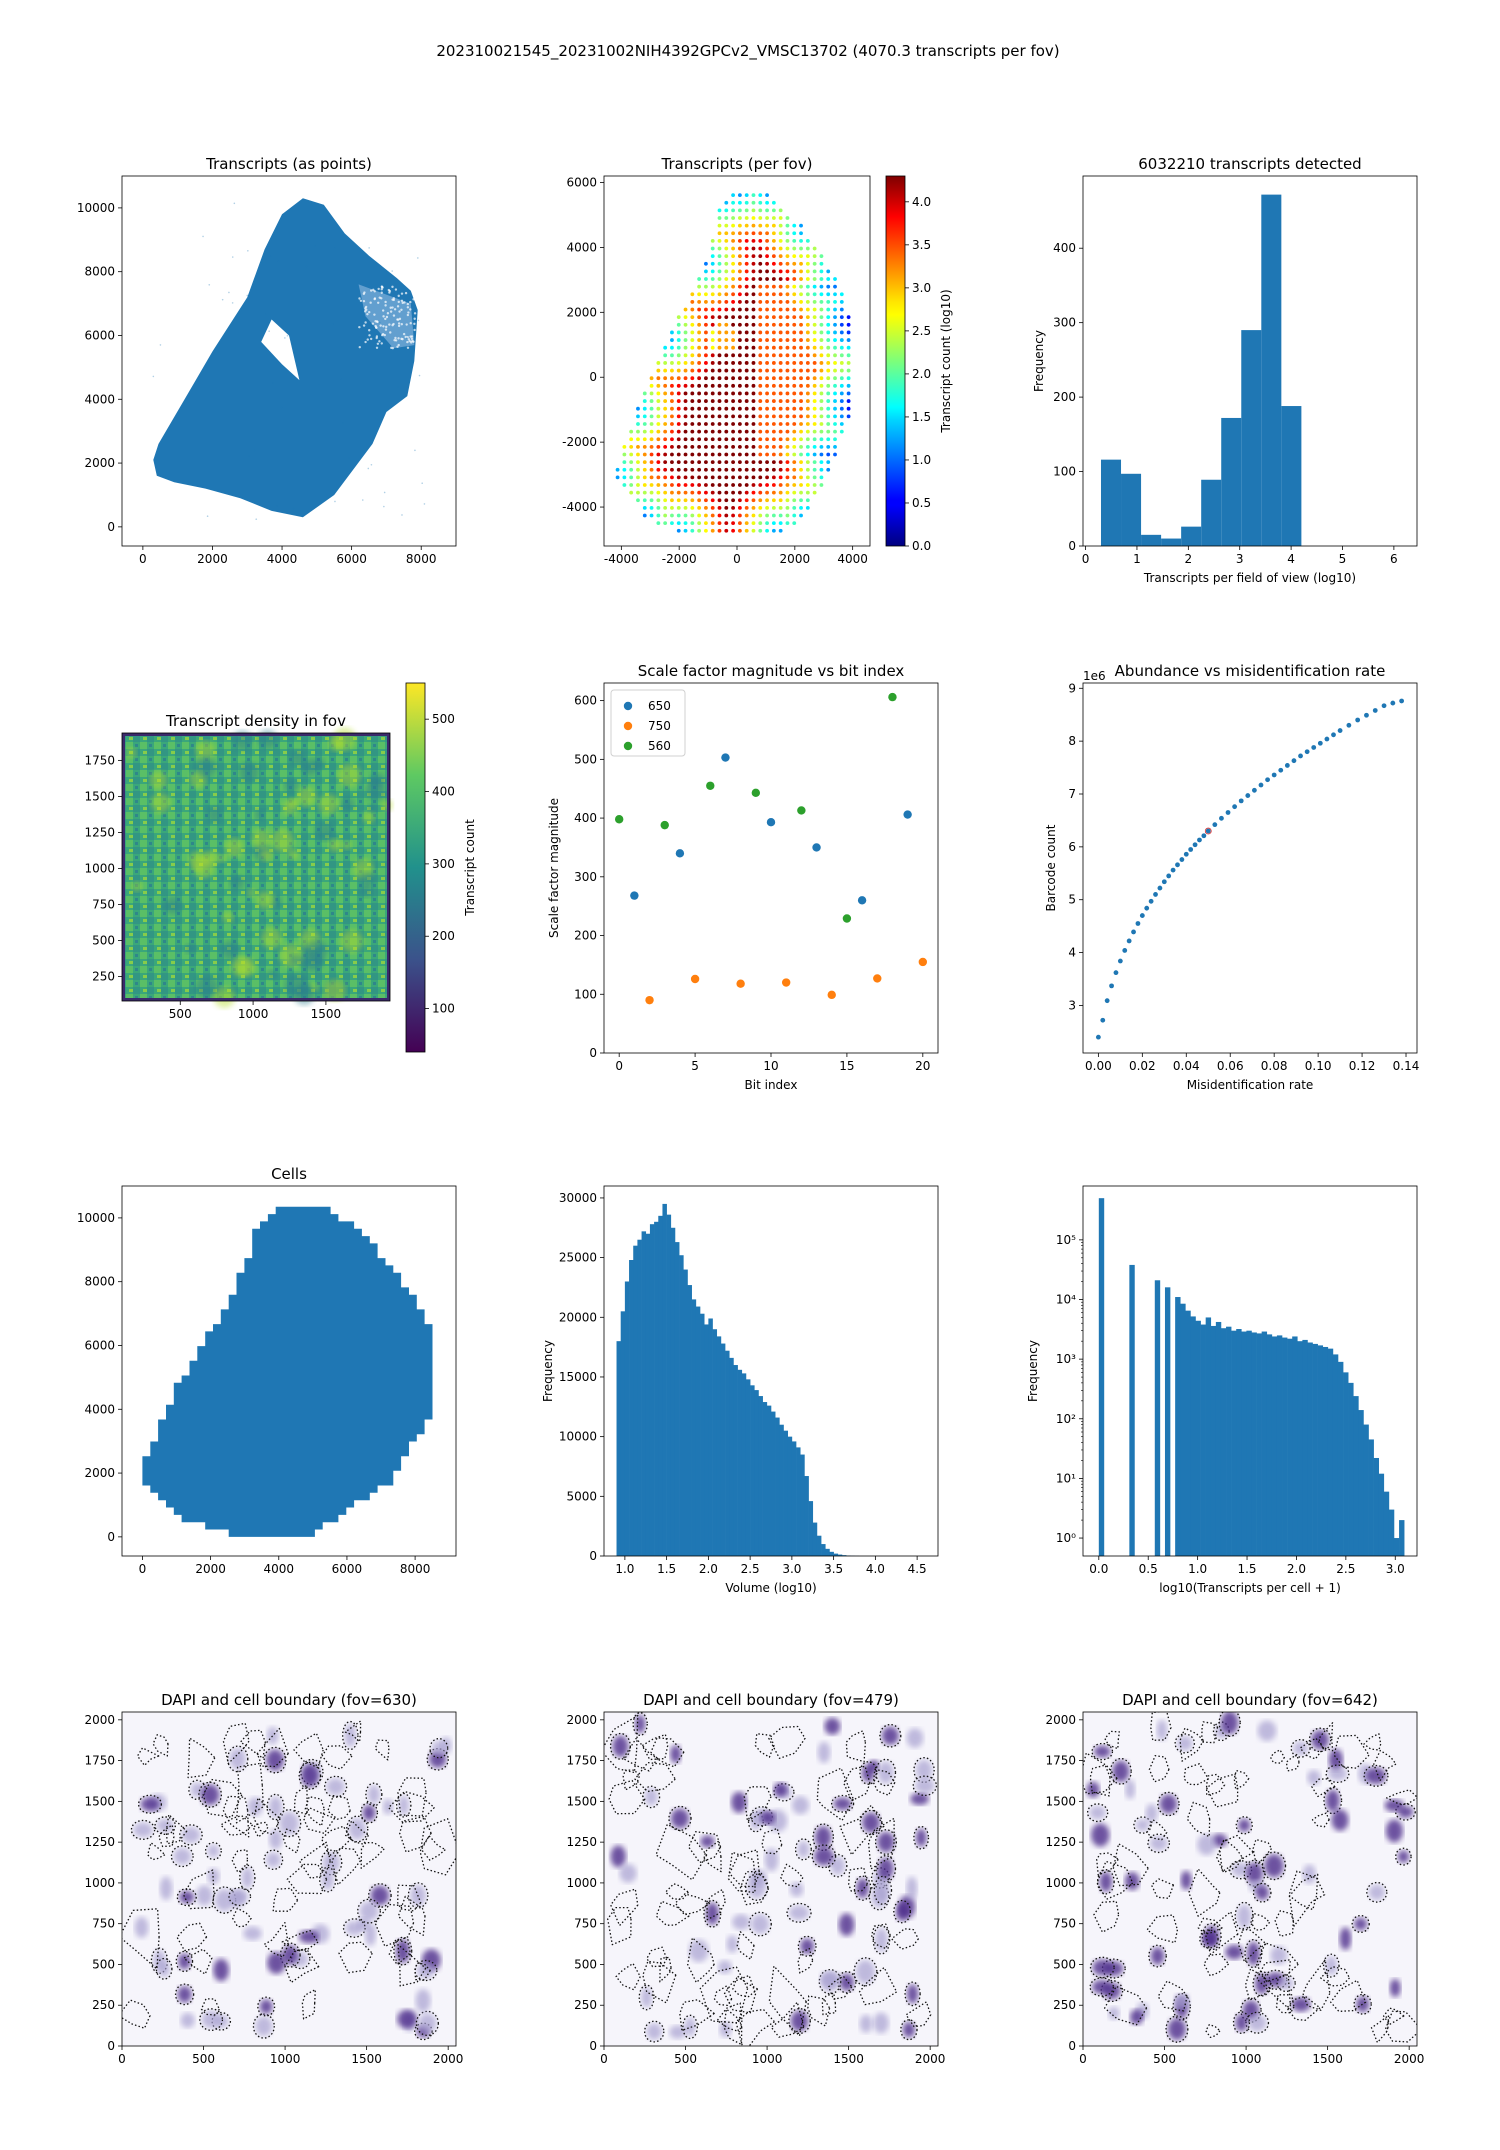  Describe the element at coordinates (366, 2059) in the screenshot. I see `x-tick-label: 1500` at that location.